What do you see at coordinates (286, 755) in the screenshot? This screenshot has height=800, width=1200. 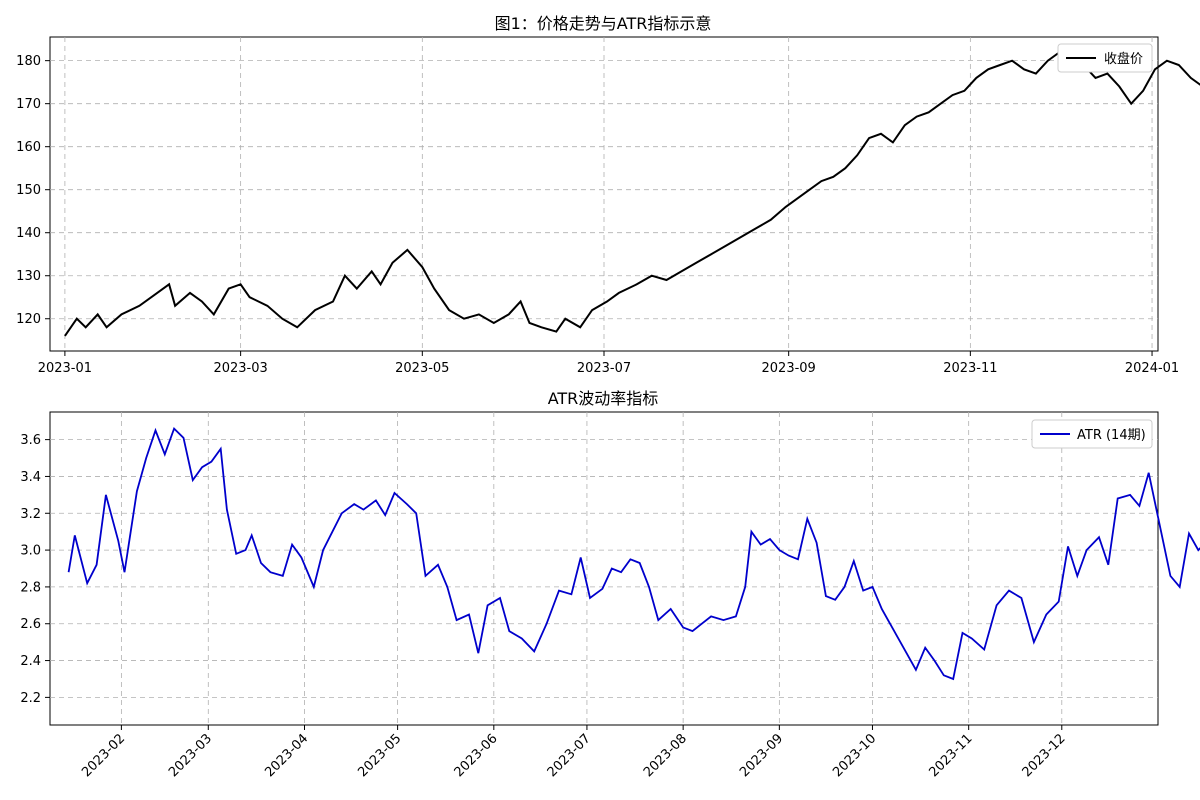 I see `atr-x-tick-label: 2023-04` at bounding box center [286, 755].